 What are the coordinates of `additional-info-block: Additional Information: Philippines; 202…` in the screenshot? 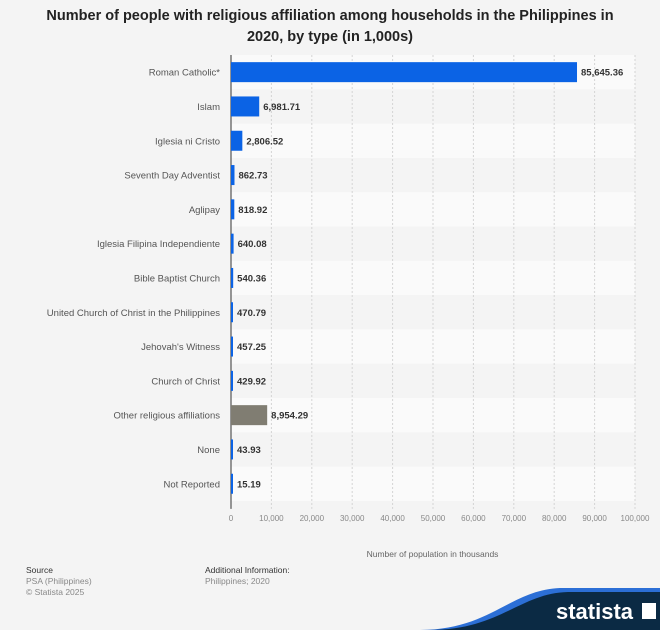 It's located at (247, 576).